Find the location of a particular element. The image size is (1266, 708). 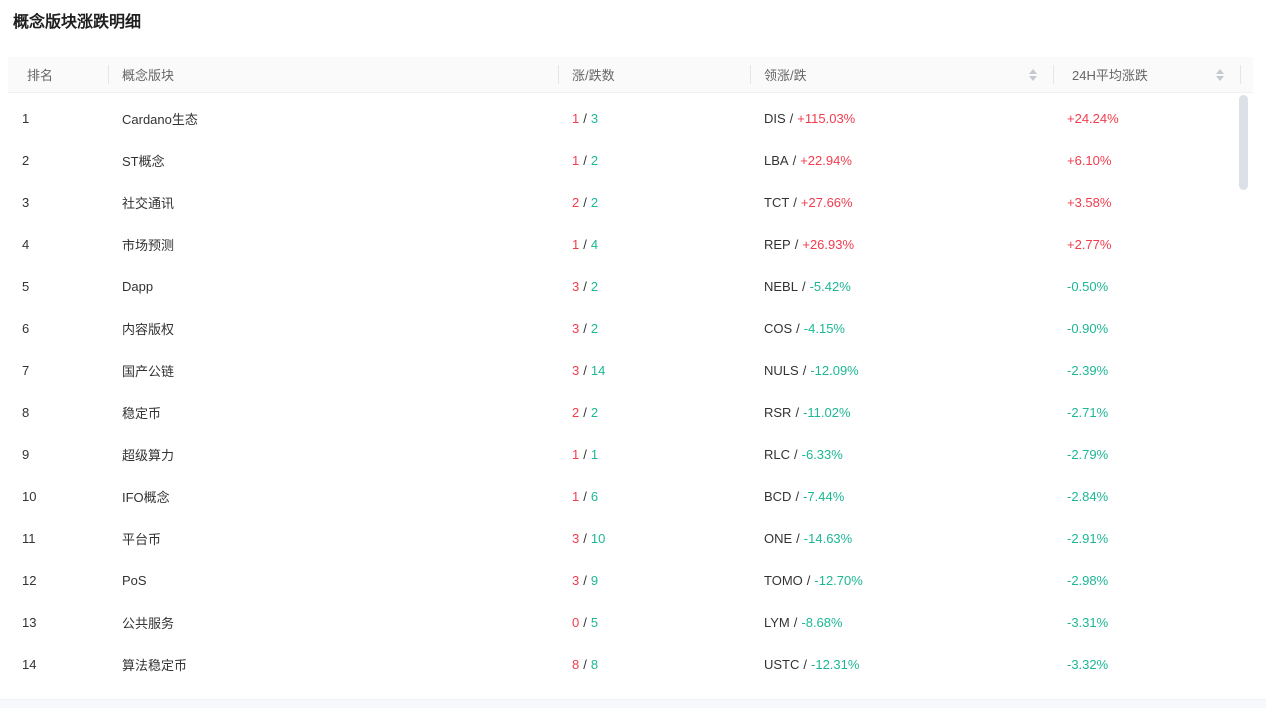

rank-cell: 10 is located at coordinates (58, 496).